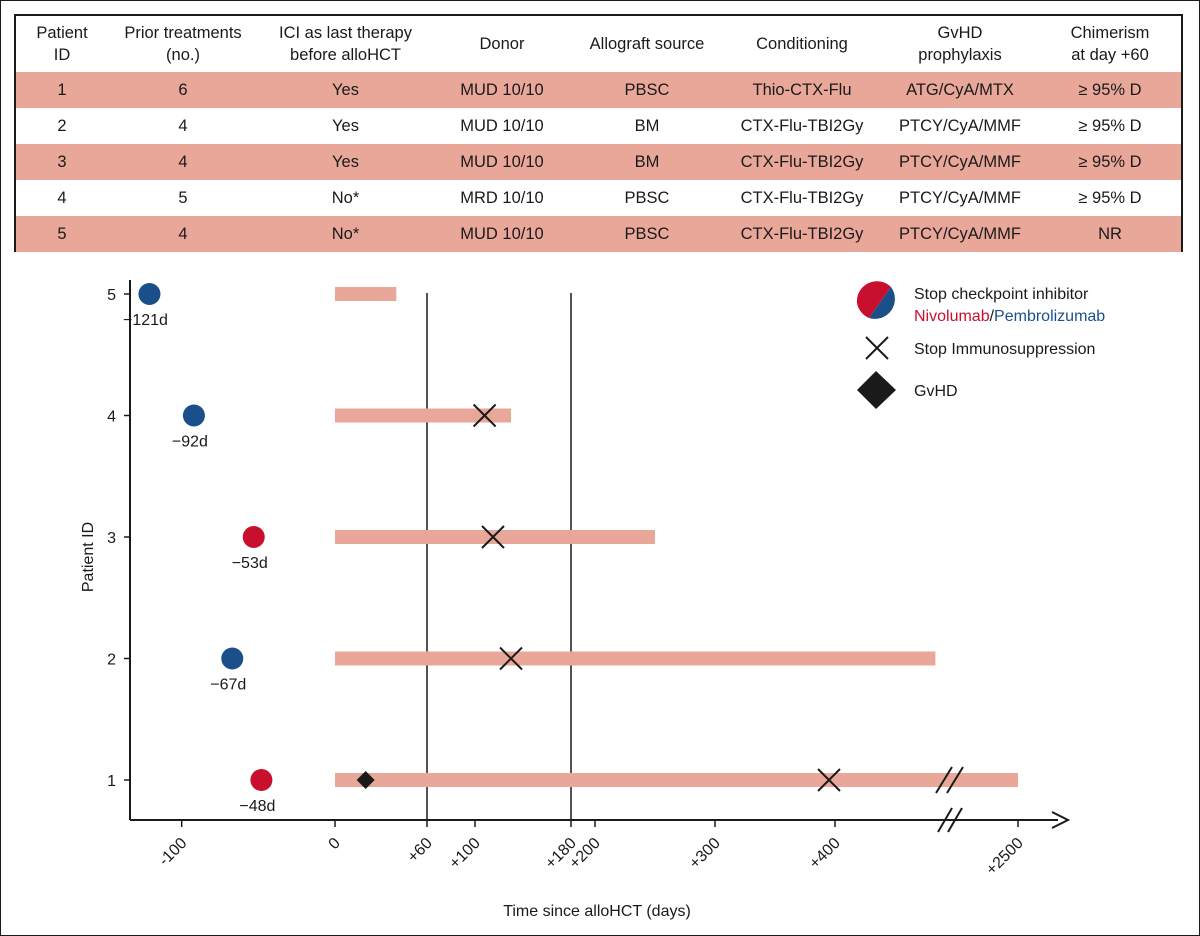 Image resolution: width=1200 pixels, height=936 pixels. I want to click on x-tick-label: +400, so click(825, 854).